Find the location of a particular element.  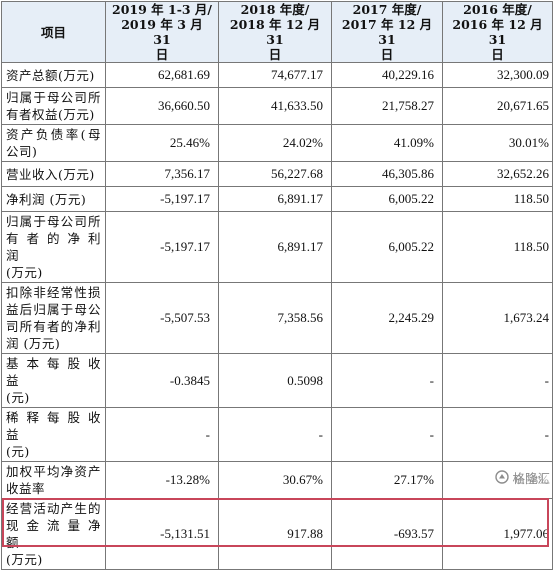

table-row: 资产负债率(母 公司) 25.46% 24.02% 41.09% 30.01% is located at coordinates (277, 143).